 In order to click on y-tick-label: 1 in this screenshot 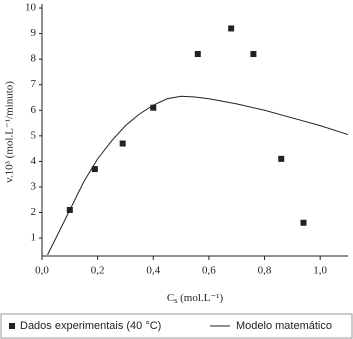, I will do `click(34, 238)`.